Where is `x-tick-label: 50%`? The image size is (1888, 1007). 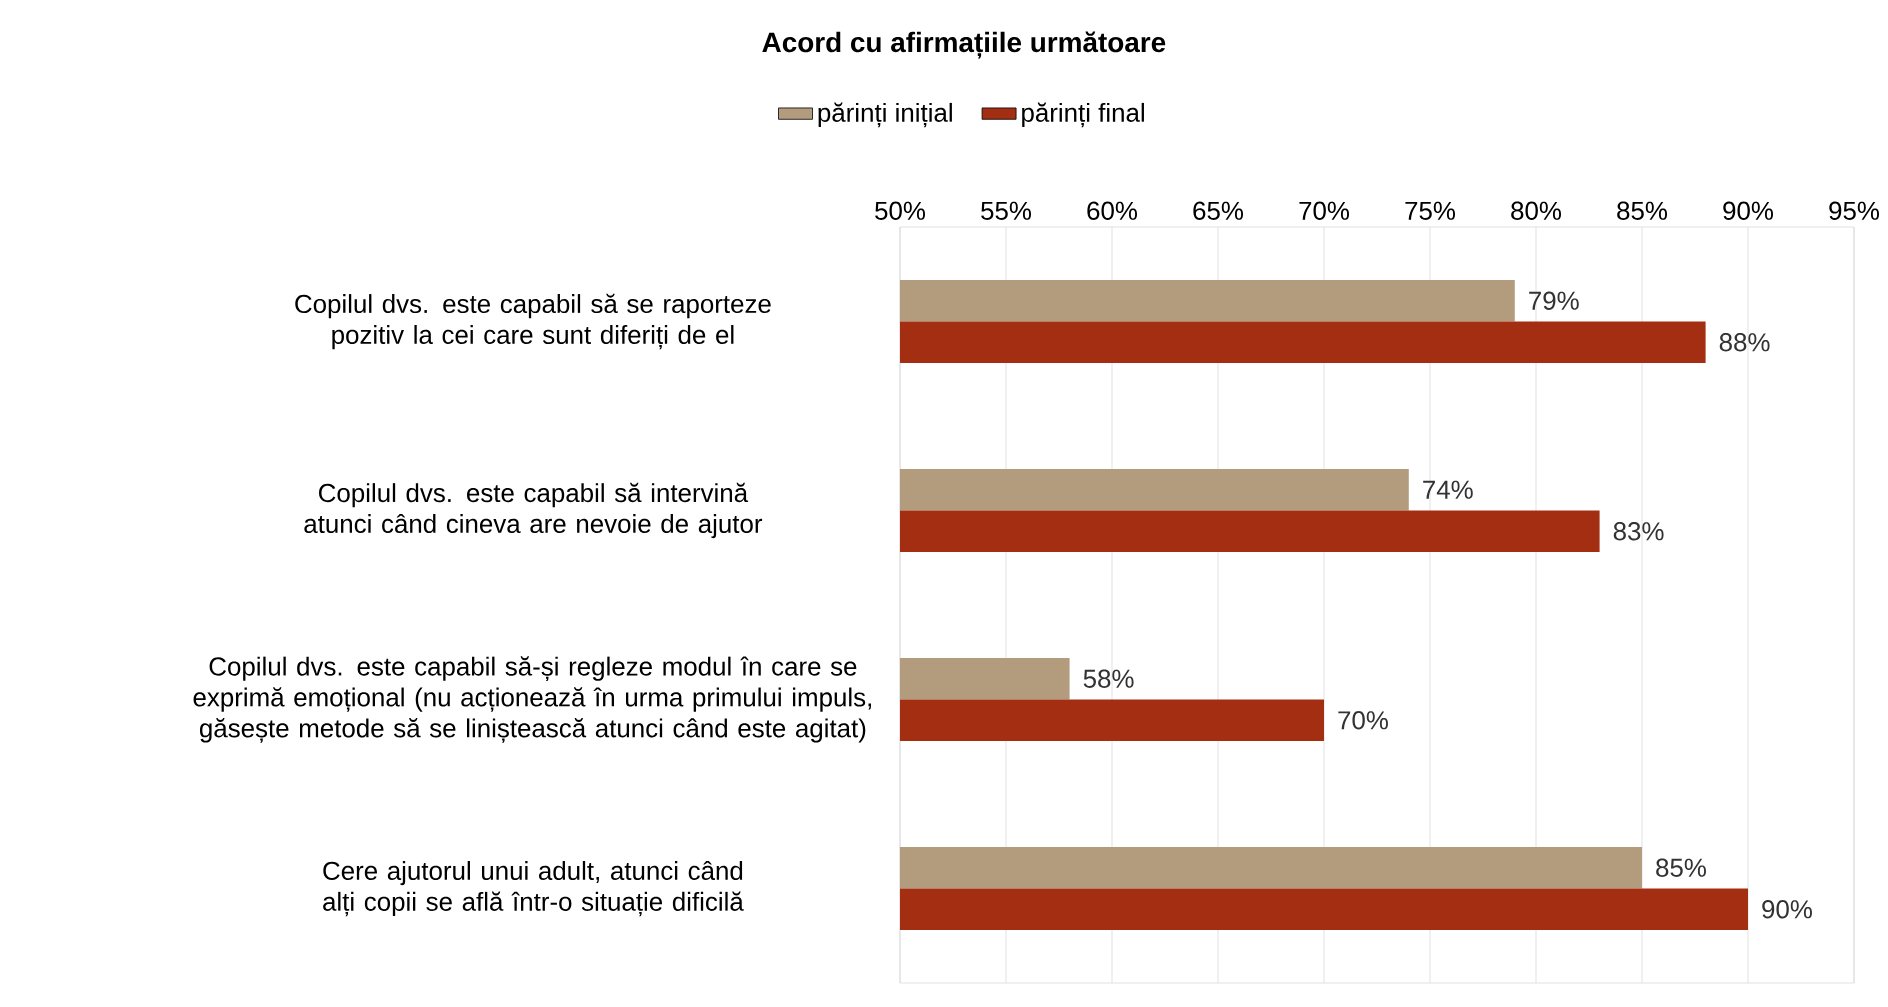
x-tick-label: 50% is located at coordinates (900, 210).